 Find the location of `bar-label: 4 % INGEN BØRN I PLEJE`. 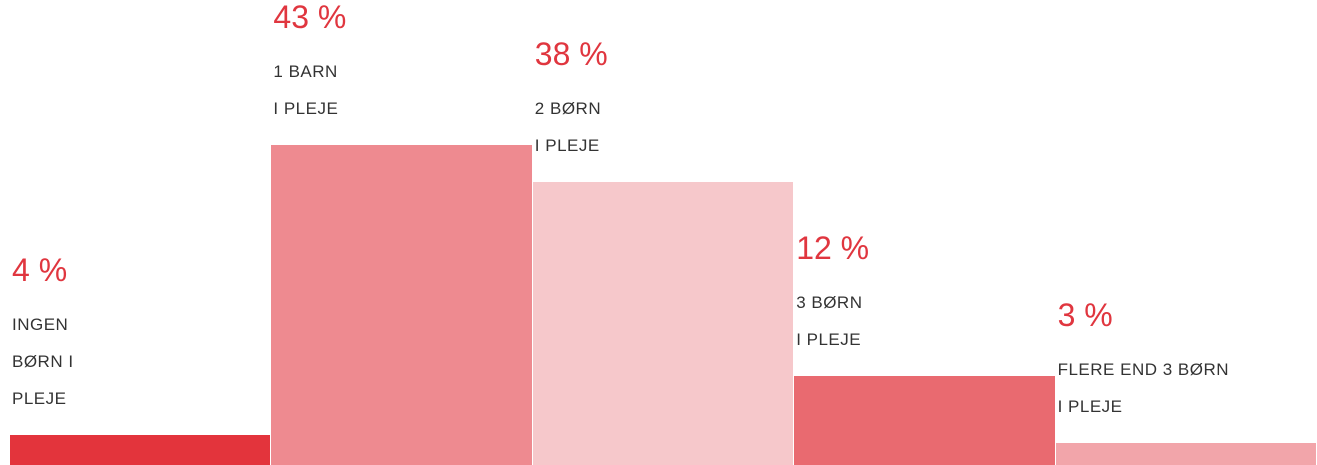

bar-label: 4 % INGEN BØRN I PLEJE is located at coordinates (43, 333).